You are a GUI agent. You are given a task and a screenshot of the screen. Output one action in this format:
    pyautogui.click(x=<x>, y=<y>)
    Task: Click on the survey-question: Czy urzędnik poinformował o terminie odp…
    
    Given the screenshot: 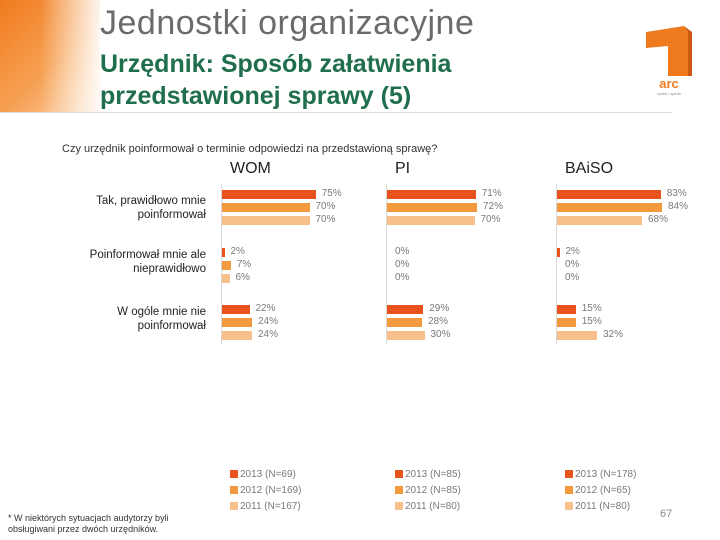 What is the action you would take?
    pyautogui.click(x=250, y=149)
    